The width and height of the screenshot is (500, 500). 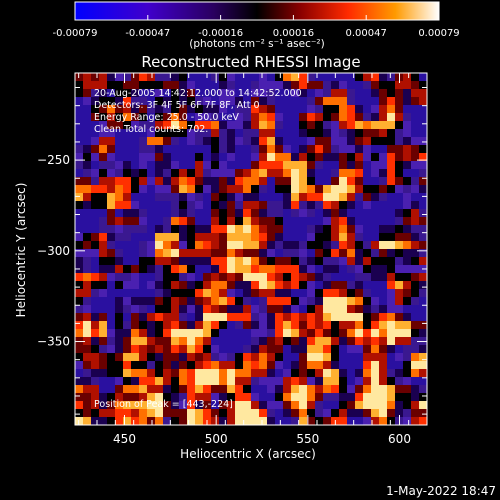 I want to click on annotation-time-range: 20-Aug-2005 14:42:12.000 to 14:42:52.000, so click(x=198, y=93).